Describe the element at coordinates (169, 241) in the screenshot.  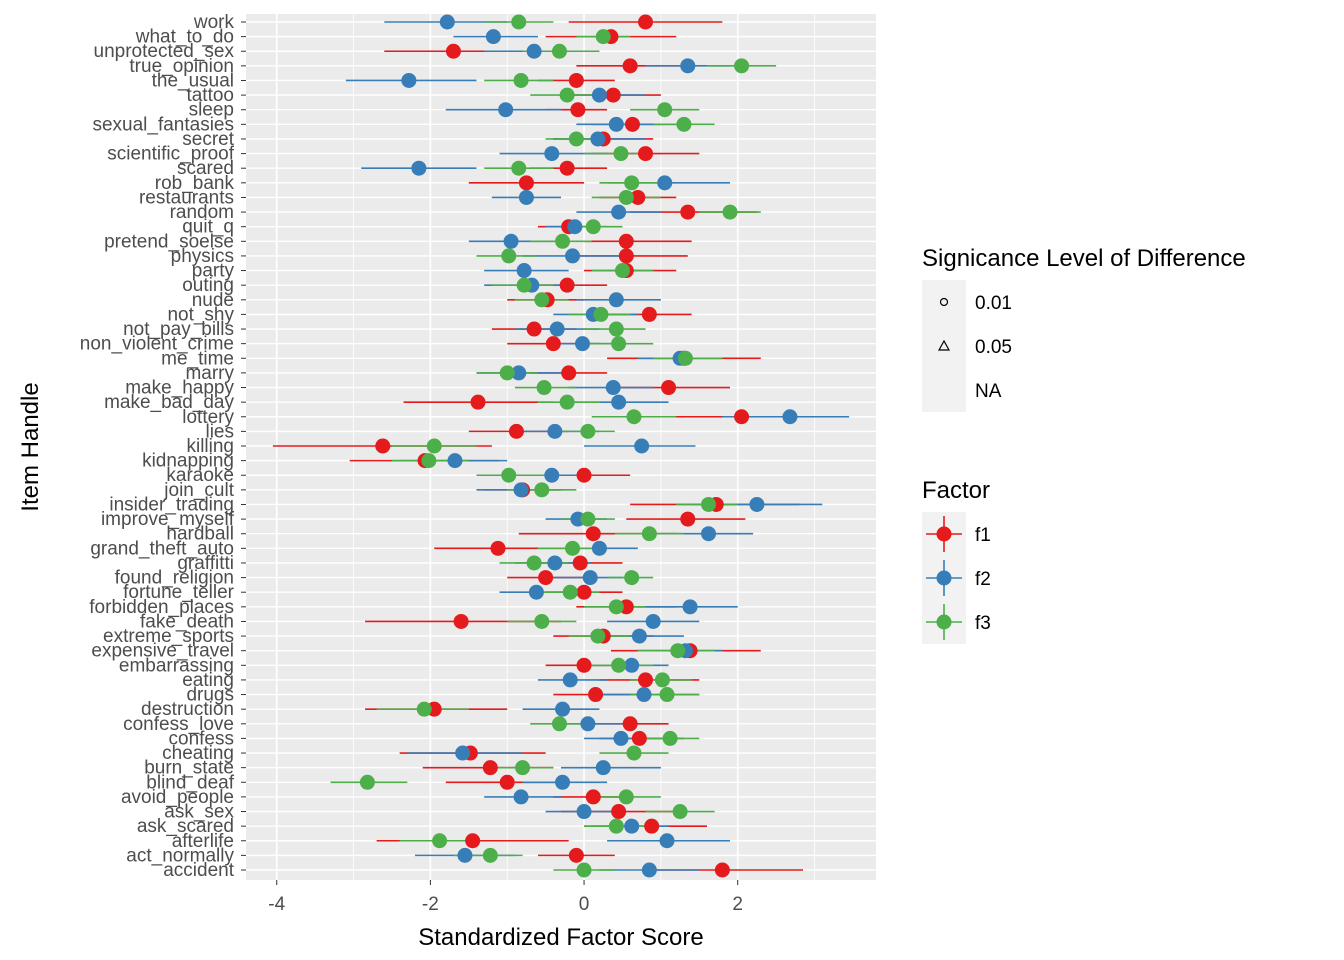
I see `y-tick-label: pretend_soelse` at that location.